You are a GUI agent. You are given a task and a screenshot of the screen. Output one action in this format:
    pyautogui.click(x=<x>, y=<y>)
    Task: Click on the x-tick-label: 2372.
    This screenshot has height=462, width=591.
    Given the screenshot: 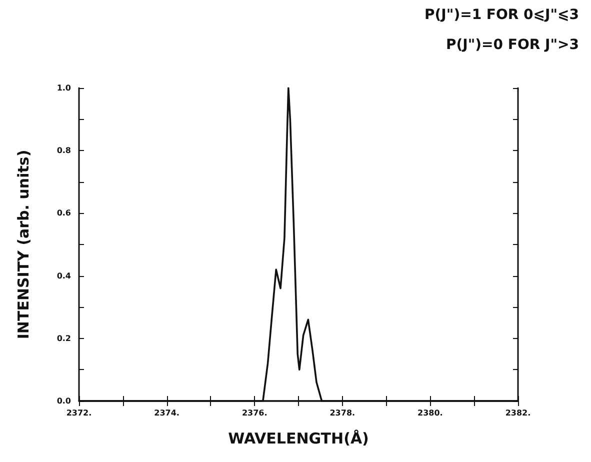 What is the action you would take?
    pyautogui.click(x=79, y=413)
    